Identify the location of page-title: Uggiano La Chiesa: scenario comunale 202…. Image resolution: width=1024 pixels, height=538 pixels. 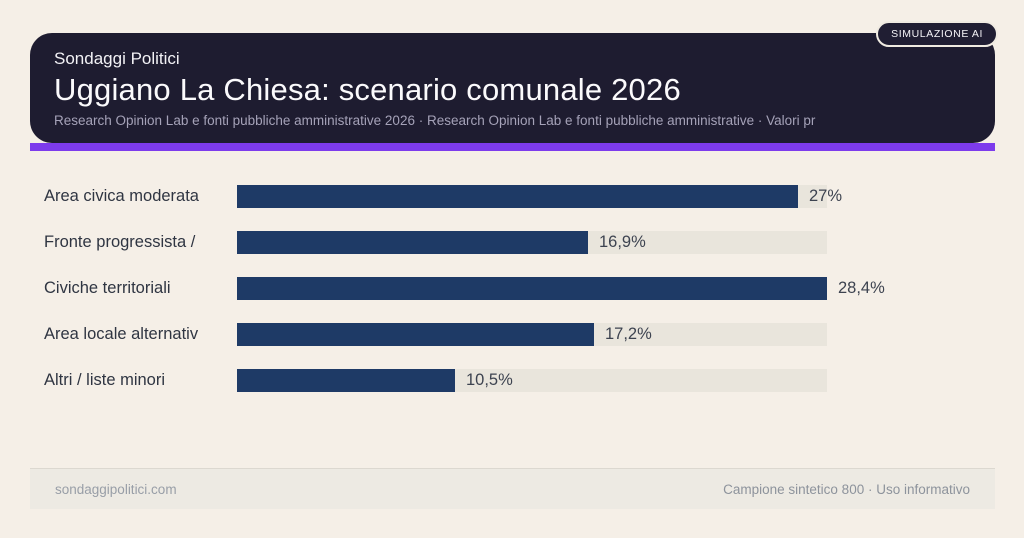
(367, 89).